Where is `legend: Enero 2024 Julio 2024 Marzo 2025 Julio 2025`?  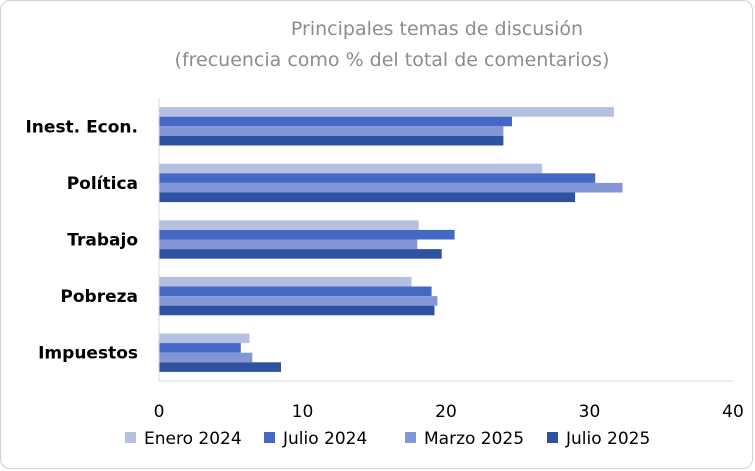
legend: Enero 2024 Julio 2024 Marzo 2025 Julio 2025 is located at coordinates (387, 439).